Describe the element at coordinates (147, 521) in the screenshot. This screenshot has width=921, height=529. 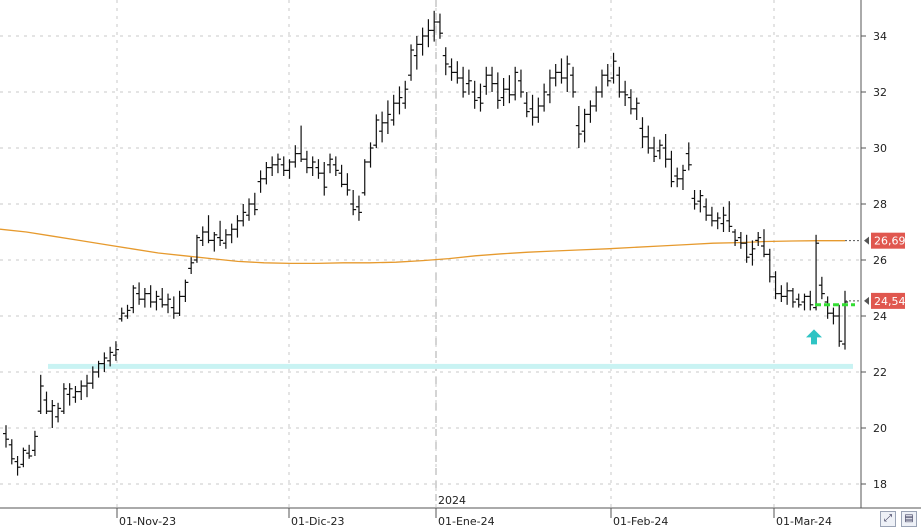
I see `x-tick-label: 01-Nov-23` at that location.